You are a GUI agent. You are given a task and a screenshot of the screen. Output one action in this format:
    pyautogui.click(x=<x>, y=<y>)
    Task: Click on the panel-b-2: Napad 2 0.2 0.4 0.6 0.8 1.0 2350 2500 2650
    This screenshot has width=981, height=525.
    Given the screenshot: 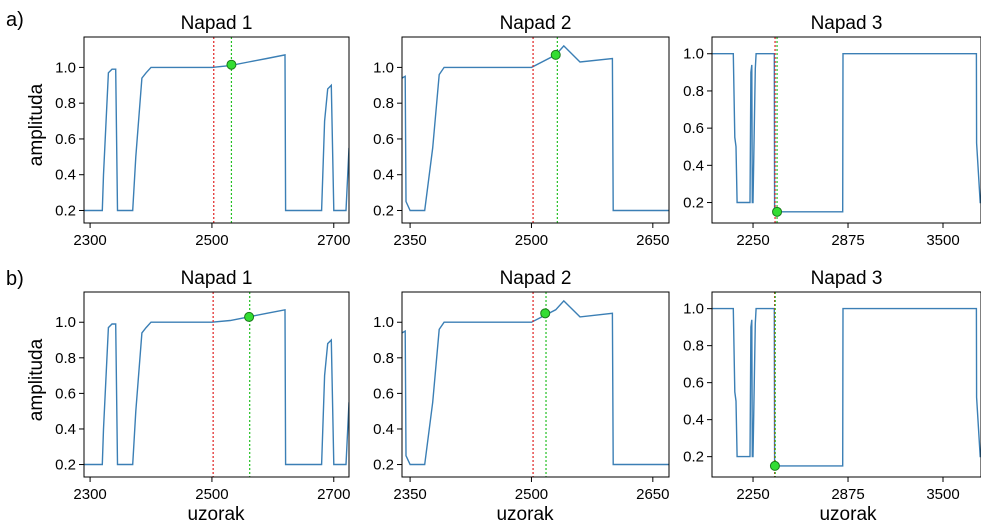 What is the action you would take?
    pyautogui.click(x=521, y=385)
    